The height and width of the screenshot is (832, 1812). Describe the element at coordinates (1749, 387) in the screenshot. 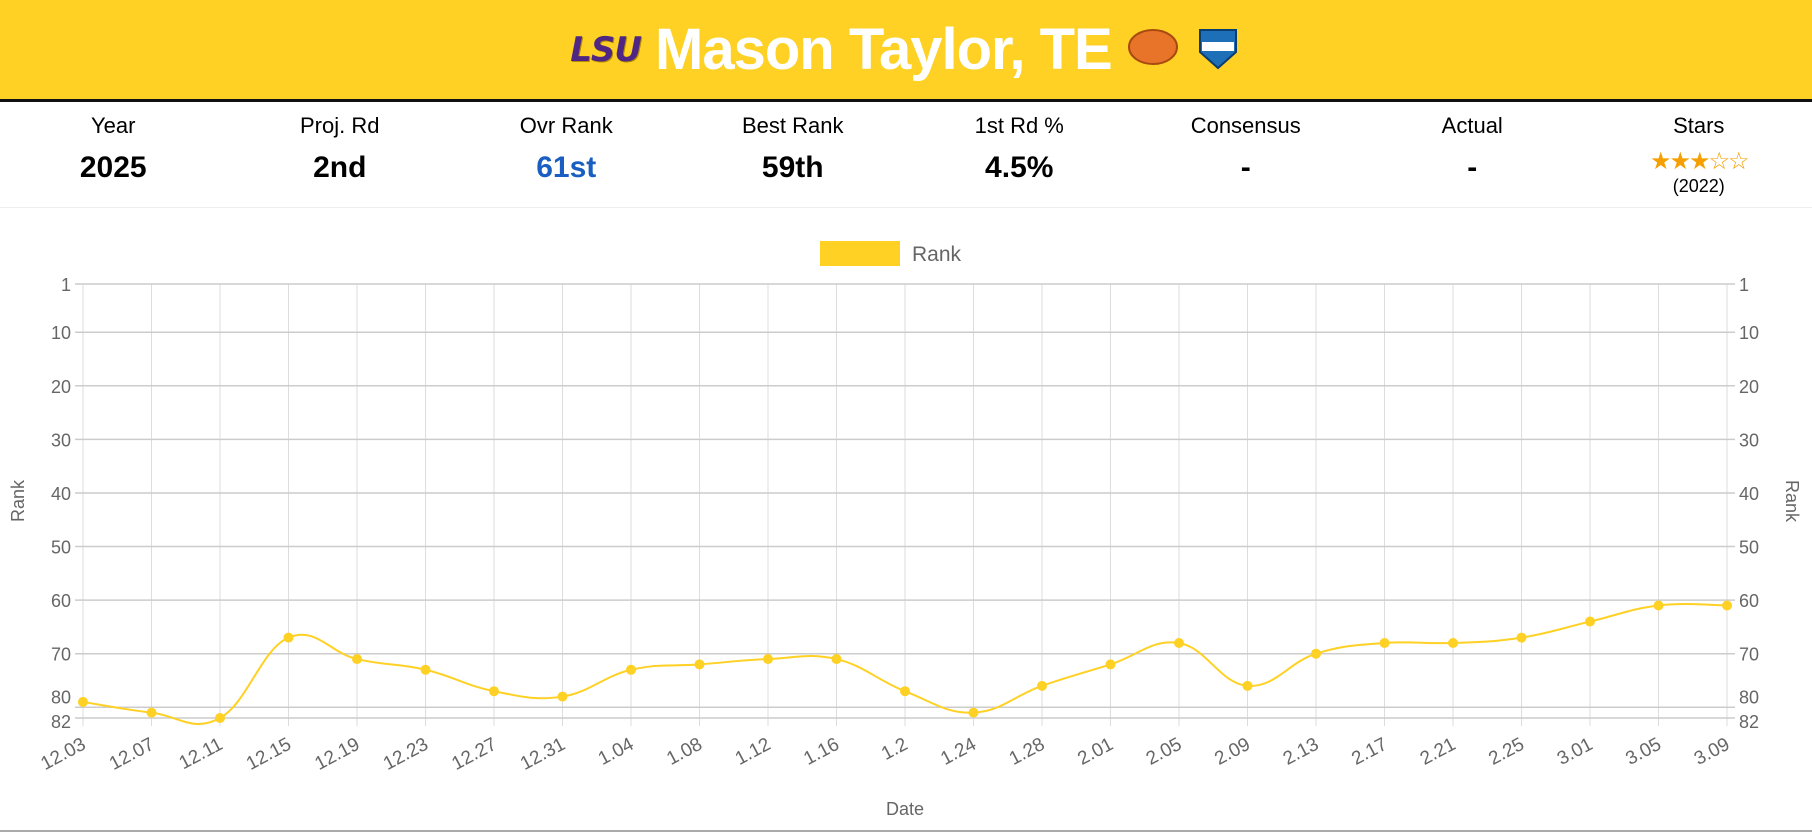

I see `y-tick-label-right: 20` at that location.